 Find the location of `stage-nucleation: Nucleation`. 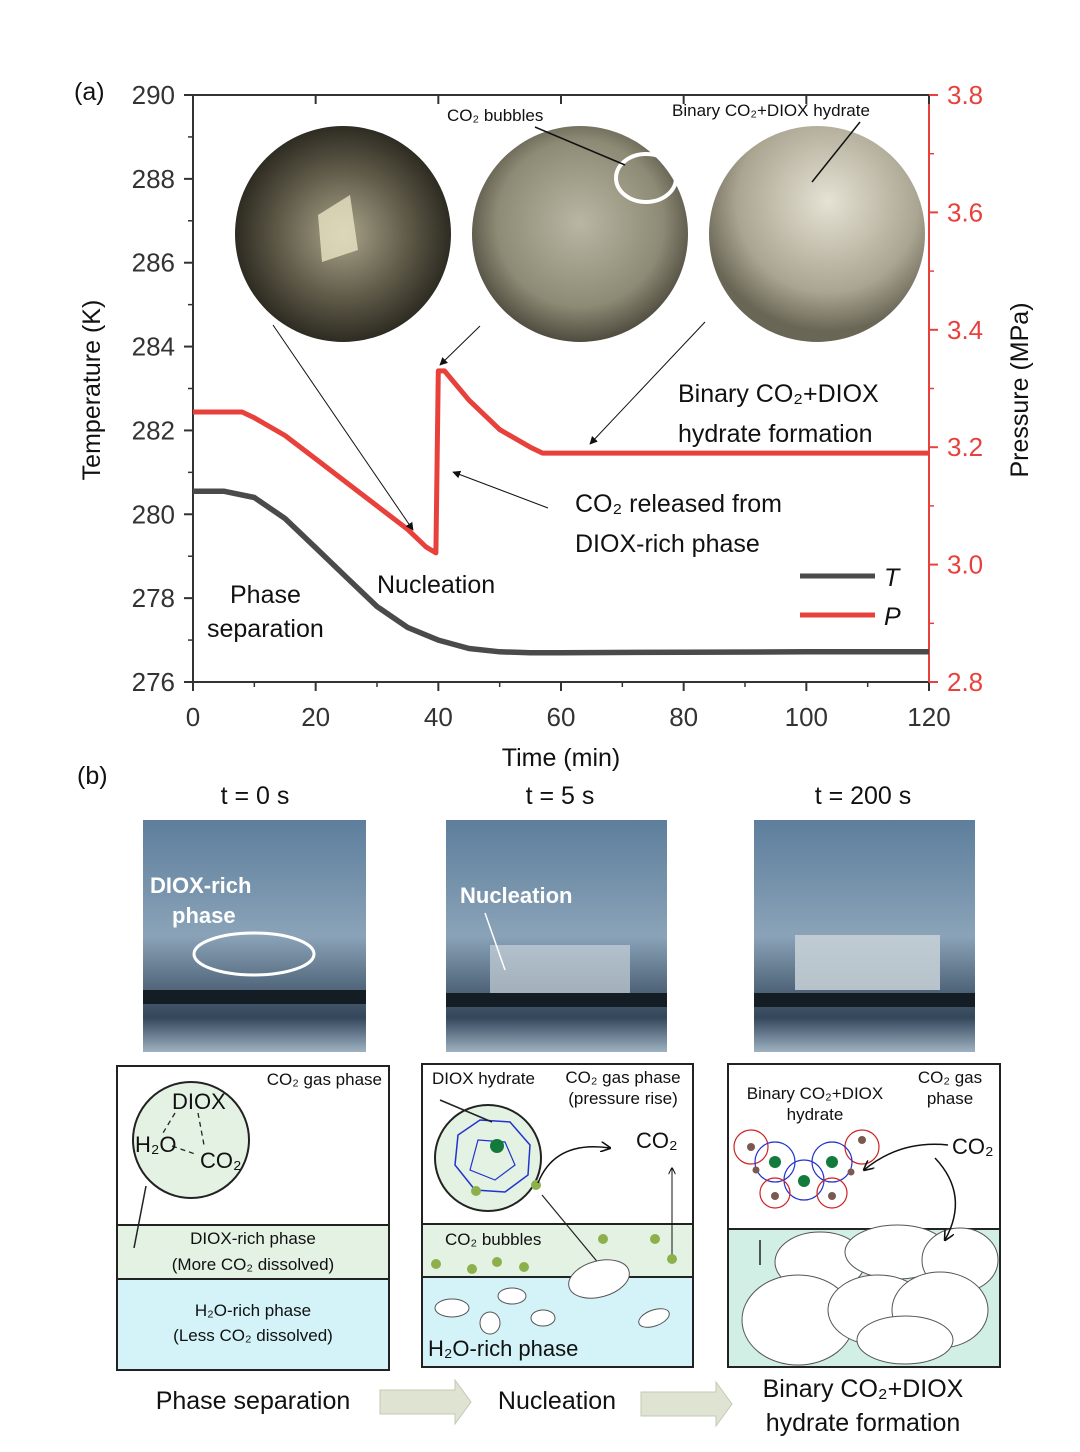

stage-nucleation: Nucleation is located at coordinates (557, 1401).